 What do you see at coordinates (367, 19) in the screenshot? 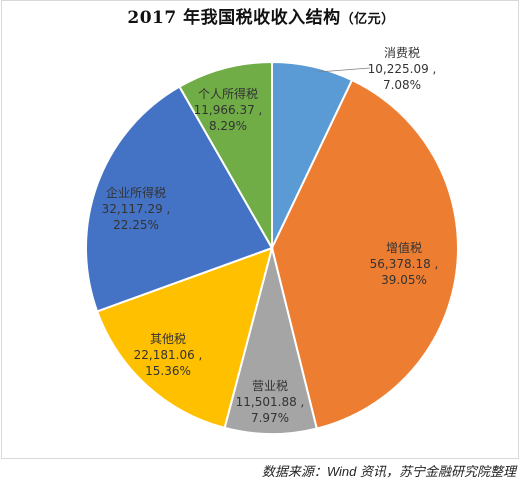
I see `chart-title-unit: （亿元）` at bounding box center [367, 19].